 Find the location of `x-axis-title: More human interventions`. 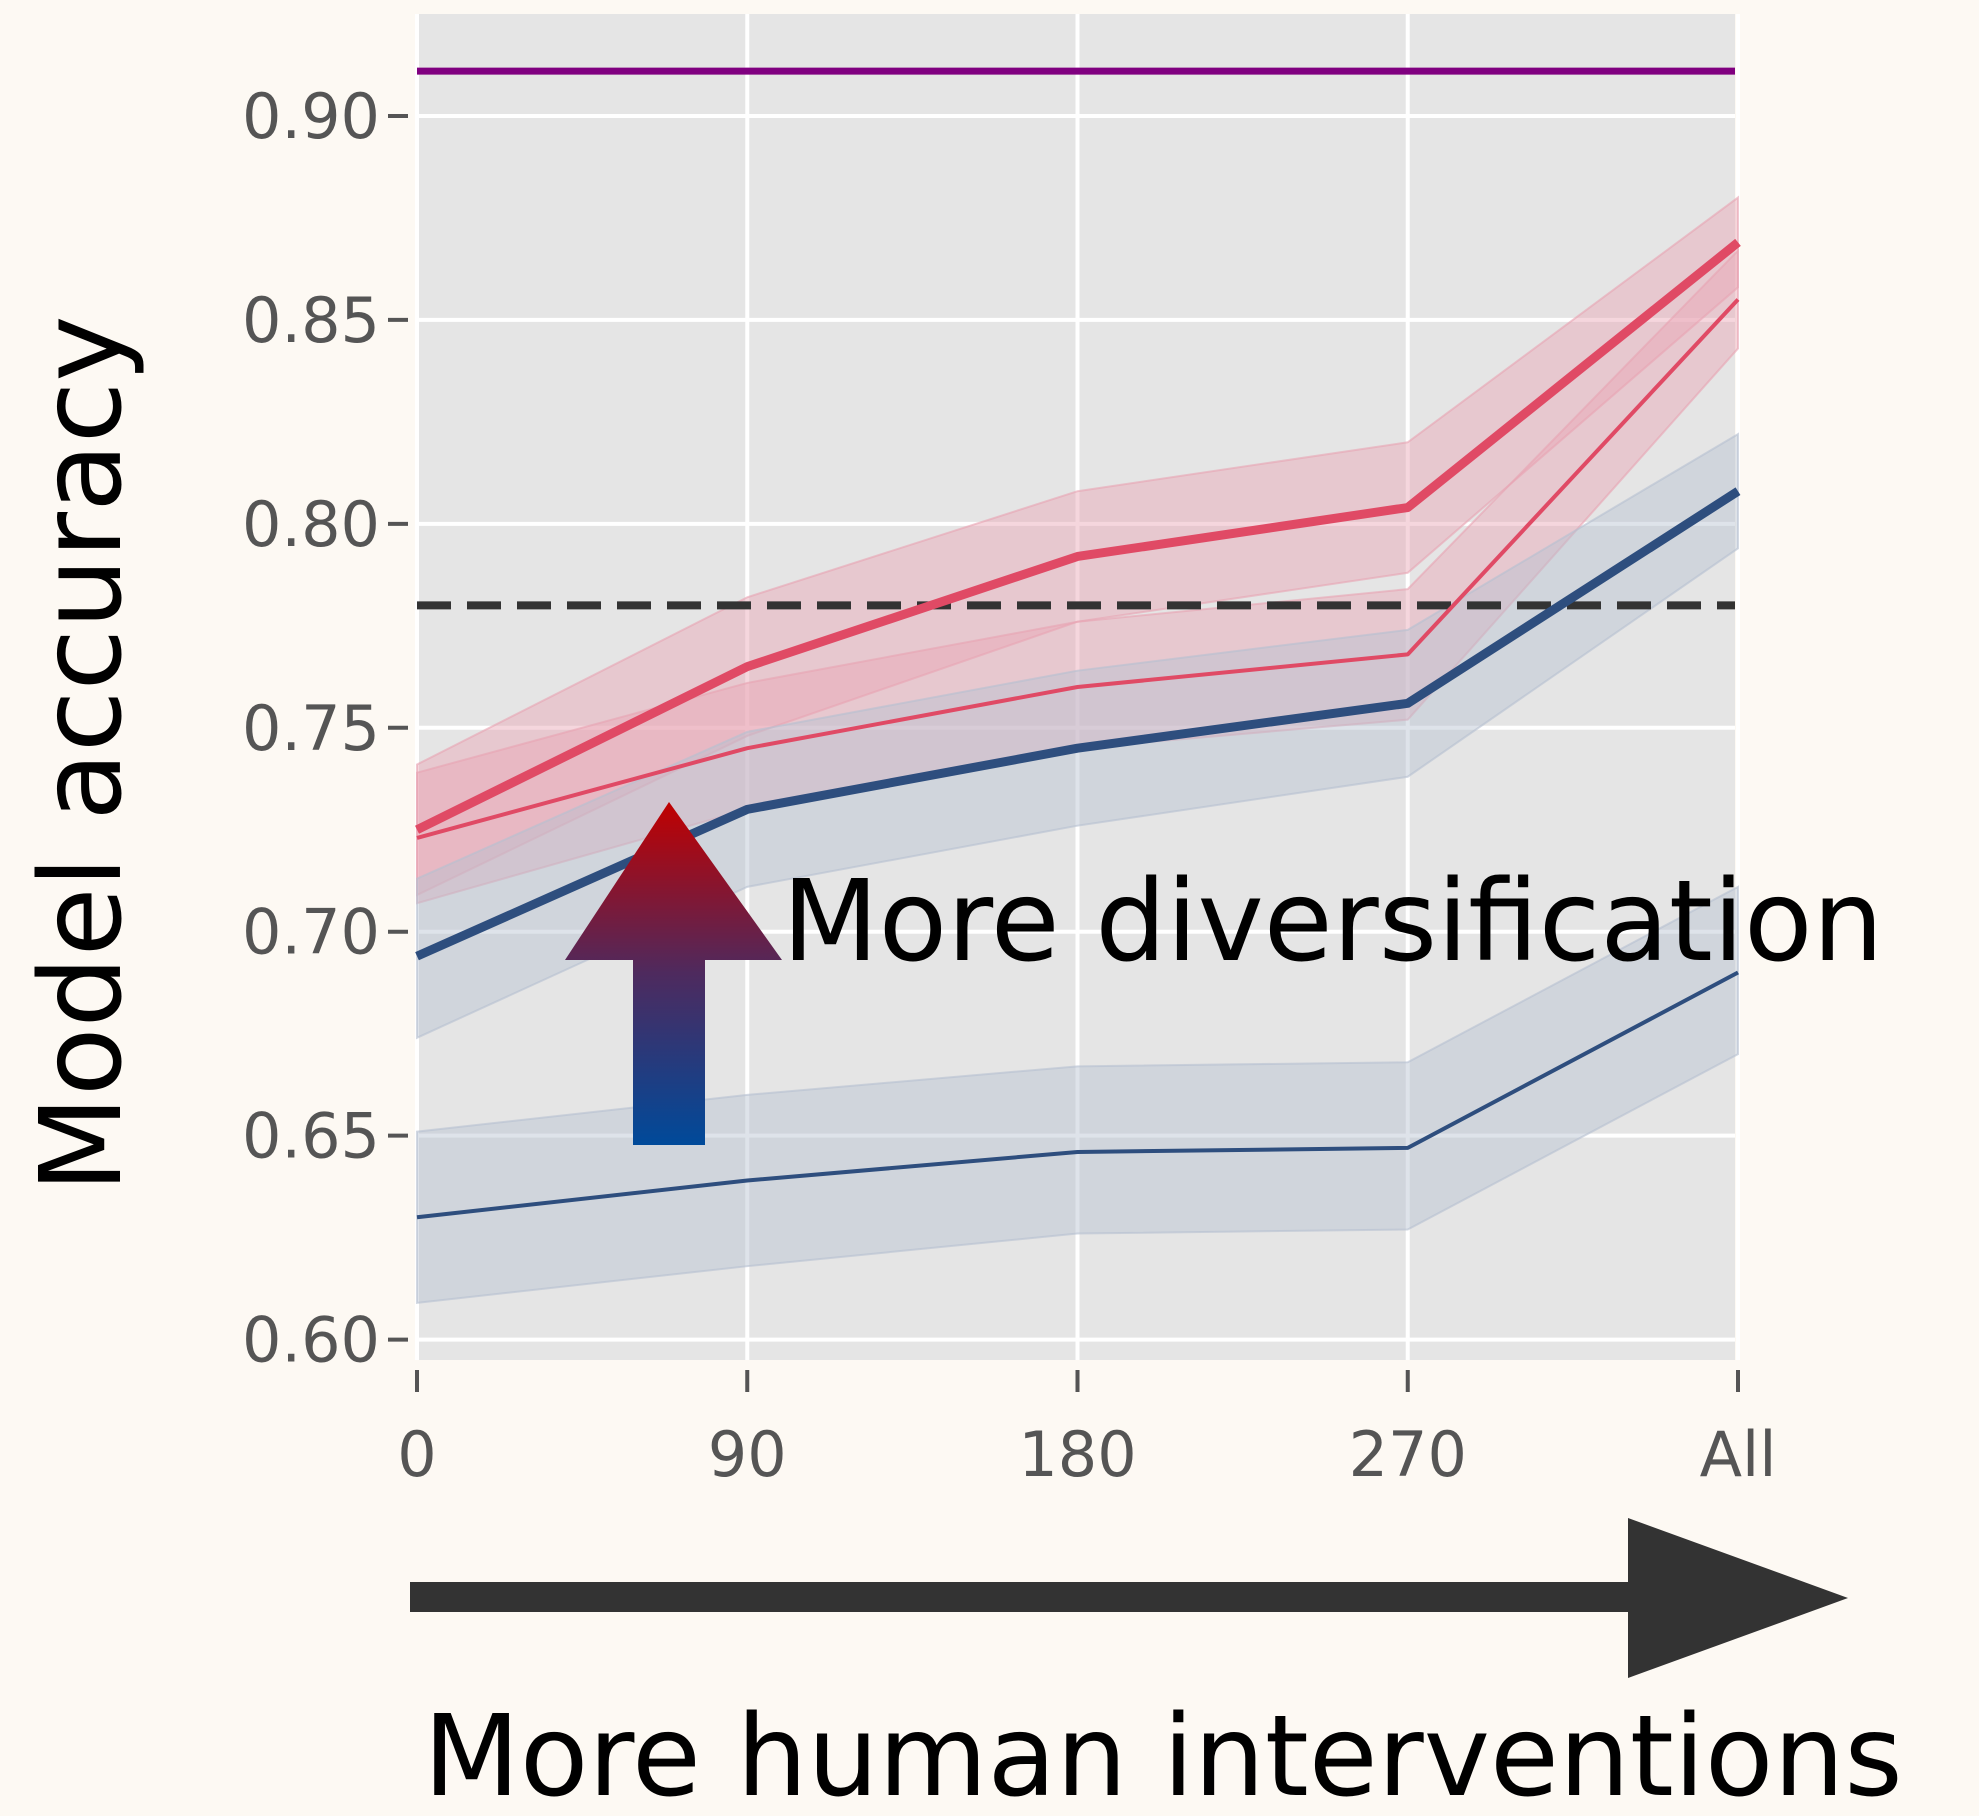

x-axis-title: More human interventions is located at coordinates (1163, 1754).